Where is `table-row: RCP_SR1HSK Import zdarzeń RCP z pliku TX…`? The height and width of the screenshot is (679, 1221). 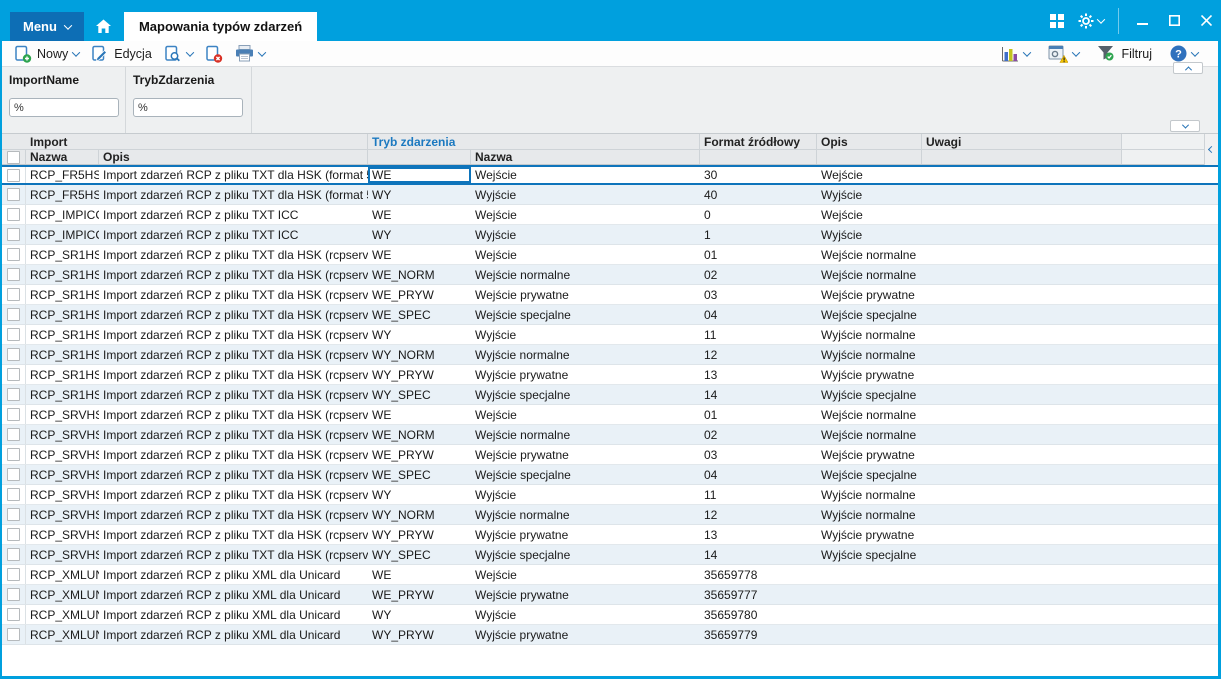 table-row: RCP_SR1HSK Import zdarzeń RCP z pliku TX… is located at coordinates (610, 335).